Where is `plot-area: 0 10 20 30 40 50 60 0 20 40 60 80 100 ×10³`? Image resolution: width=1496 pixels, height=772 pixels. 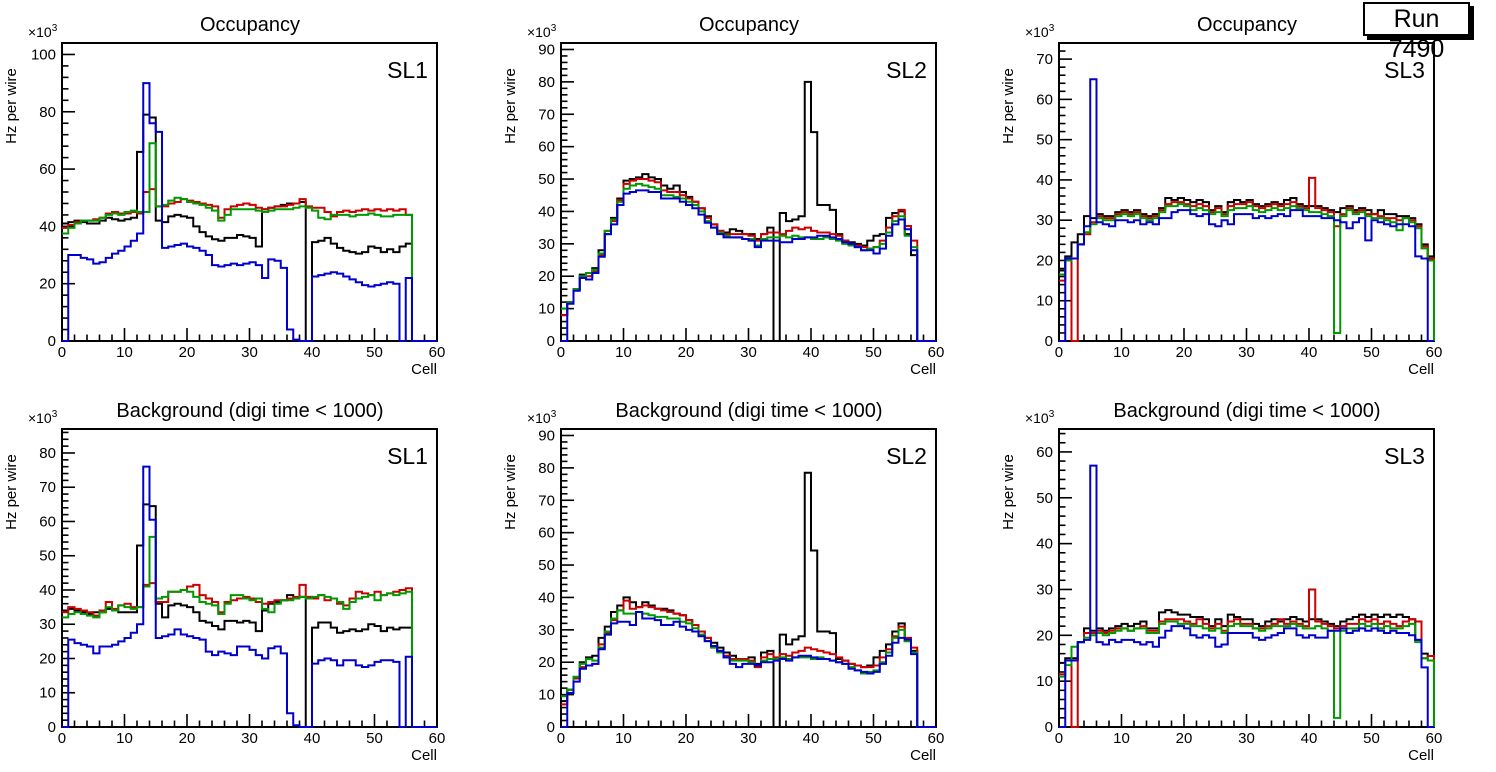 plot-area: 0 10 20 30 40 50 60 0 20 40 60 80 100 ×10³ is located at coordinates (236, 192).